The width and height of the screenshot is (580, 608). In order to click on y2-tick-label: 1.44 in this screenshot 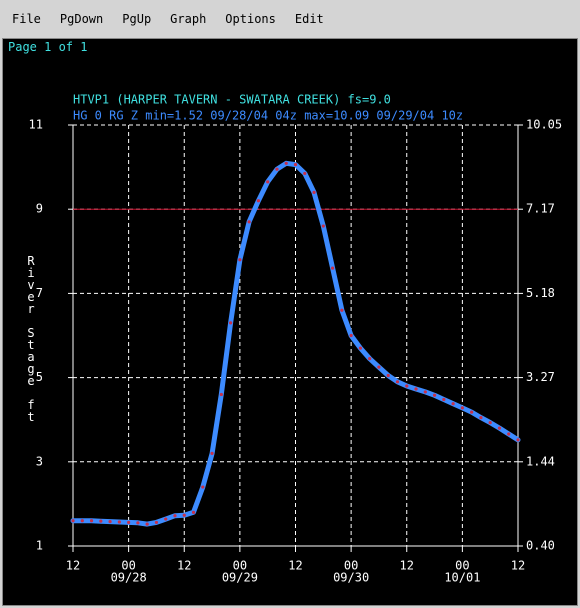, I will do `click(540, 461)`.